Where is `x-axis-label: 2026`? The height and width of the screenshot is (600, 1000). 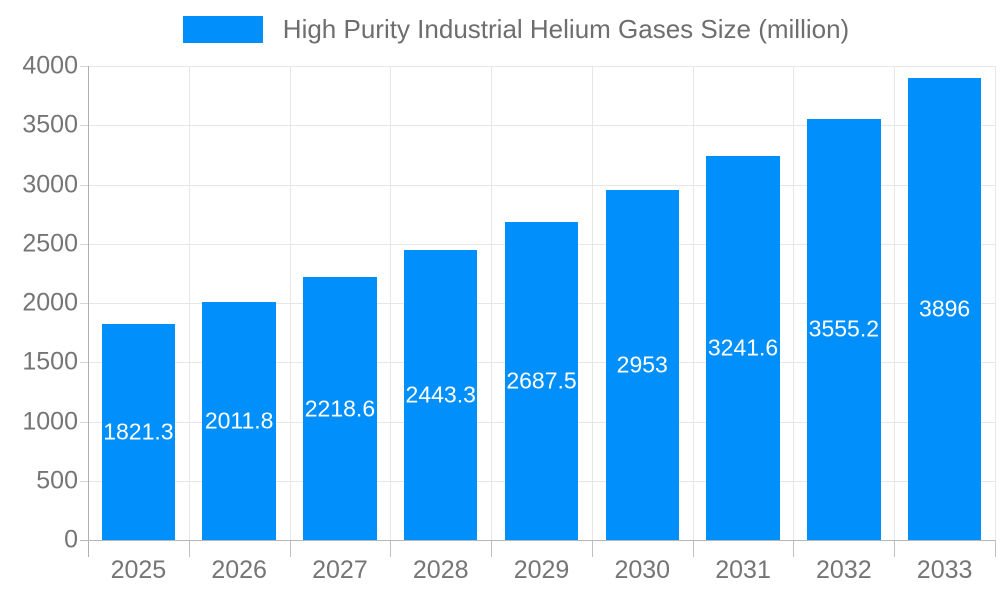
x-axis-label: 2026 is located at coordinates (239, 570).